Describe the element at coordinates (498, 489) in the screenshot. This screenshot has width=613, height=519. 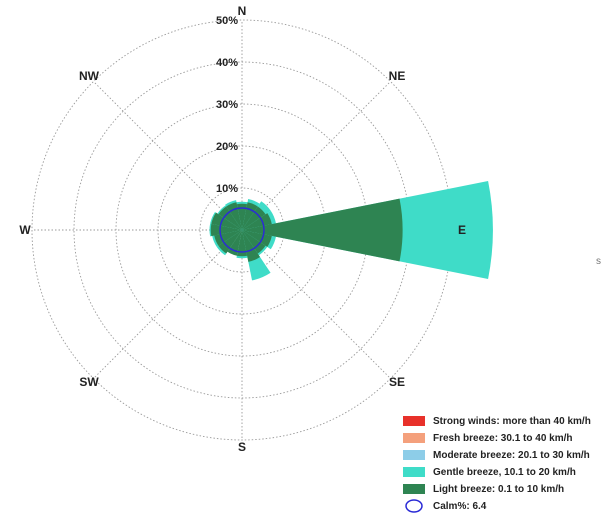
I see `legend-label: Light breeze: 0.1 to 10 km/h` at that location.